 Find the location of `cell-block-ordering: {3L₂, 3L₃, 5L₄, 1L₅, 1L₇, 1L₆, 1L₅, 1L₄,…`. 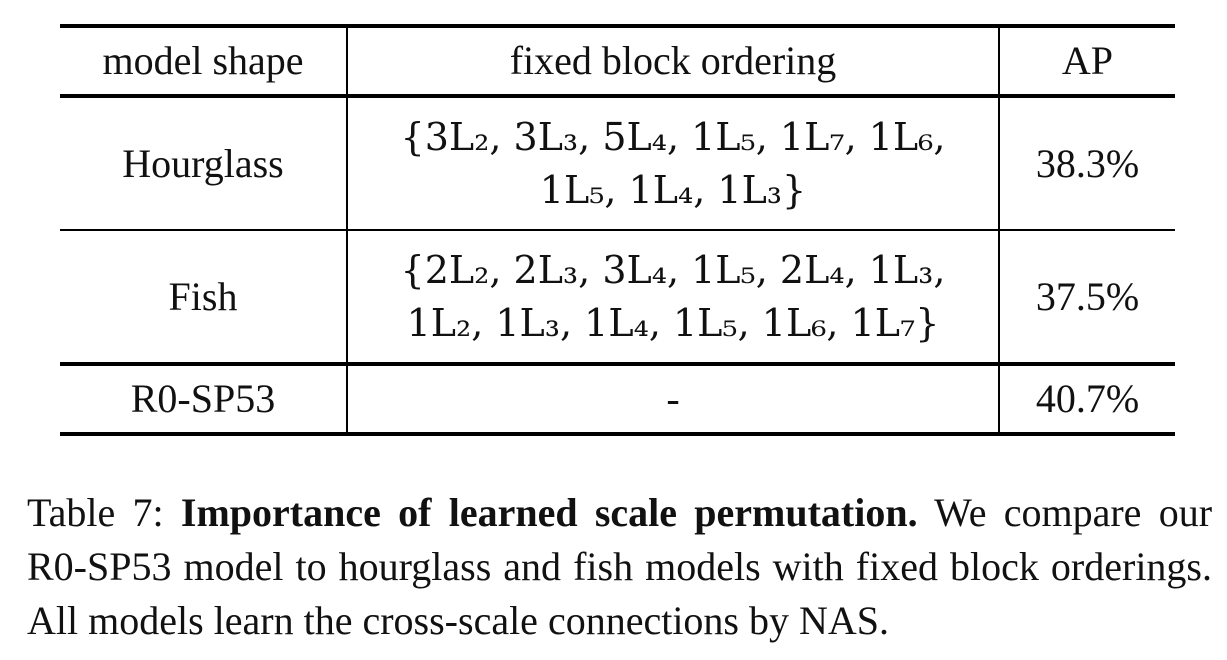

cell-block-ordering: {3L₂, 3L₃, 5L₄, 1L₅, 1L₇, 1L₆, 1L₅, 1L₄,… is located at coordinates (672, 163).